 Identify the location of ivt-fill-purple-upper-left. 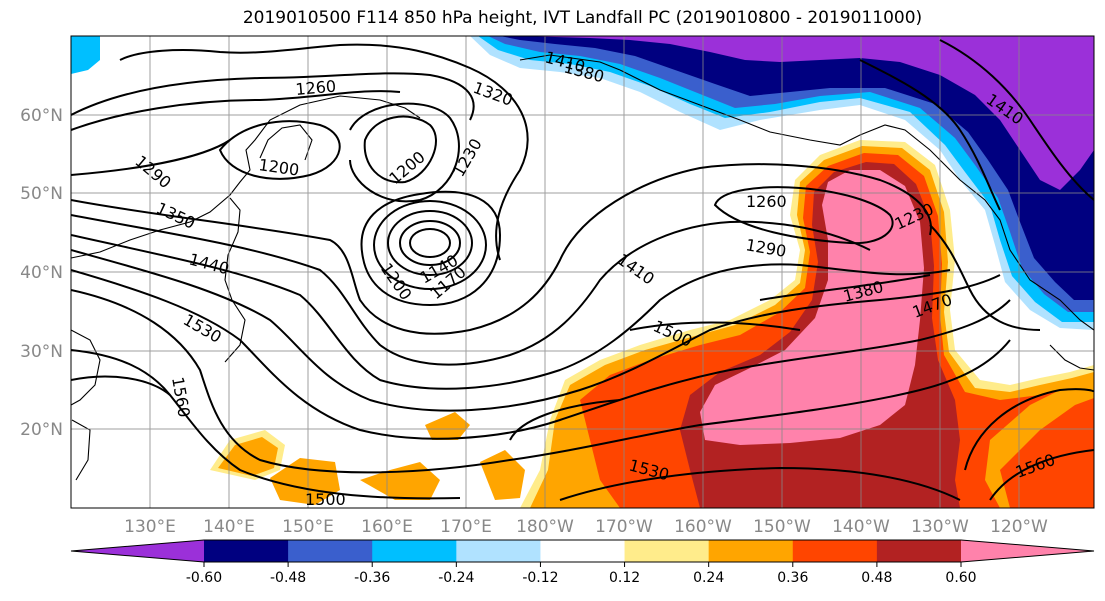
(85, 55).